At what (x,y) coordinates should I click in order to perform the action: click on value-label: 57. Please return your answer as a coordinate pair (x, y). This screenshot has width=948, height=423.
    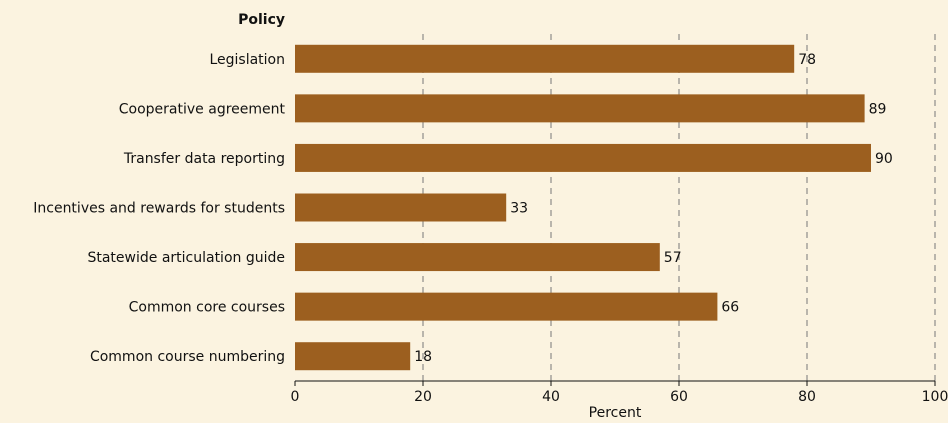
    Looking at the image, I should click on (673, 258).